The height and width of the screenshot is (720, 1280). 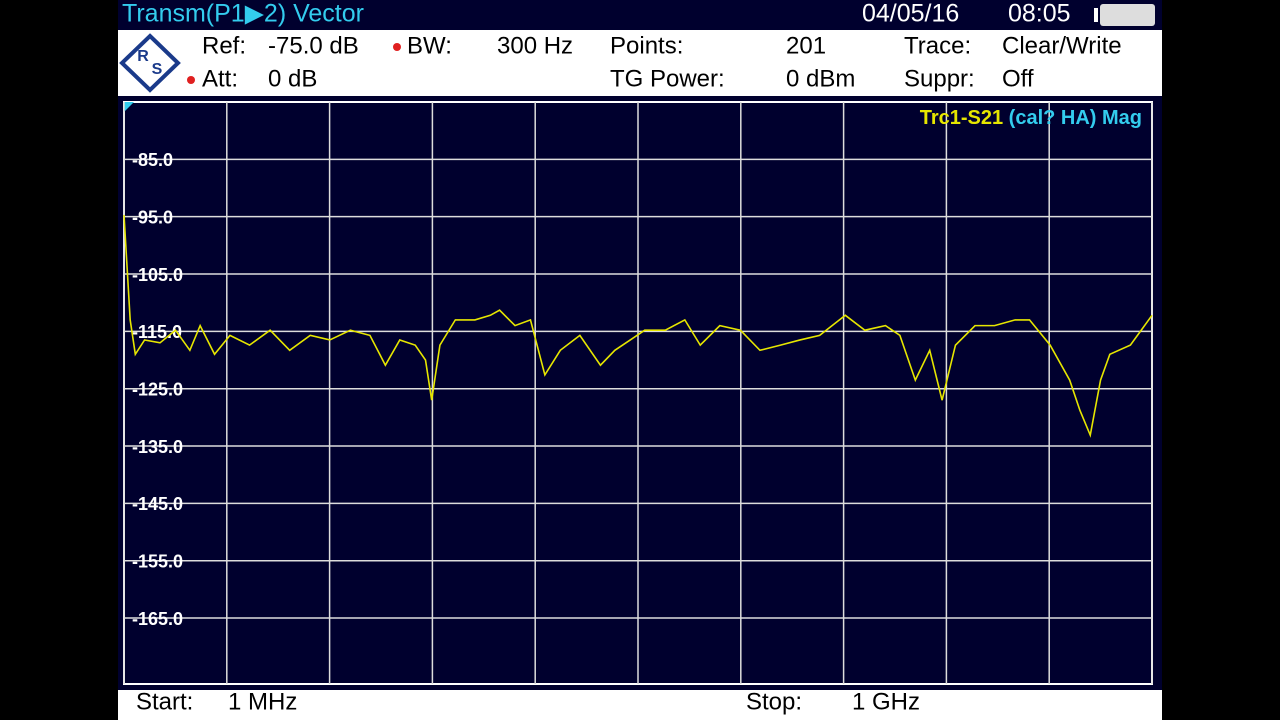 I want to click on battery-body, so click(x=1127, y=15).